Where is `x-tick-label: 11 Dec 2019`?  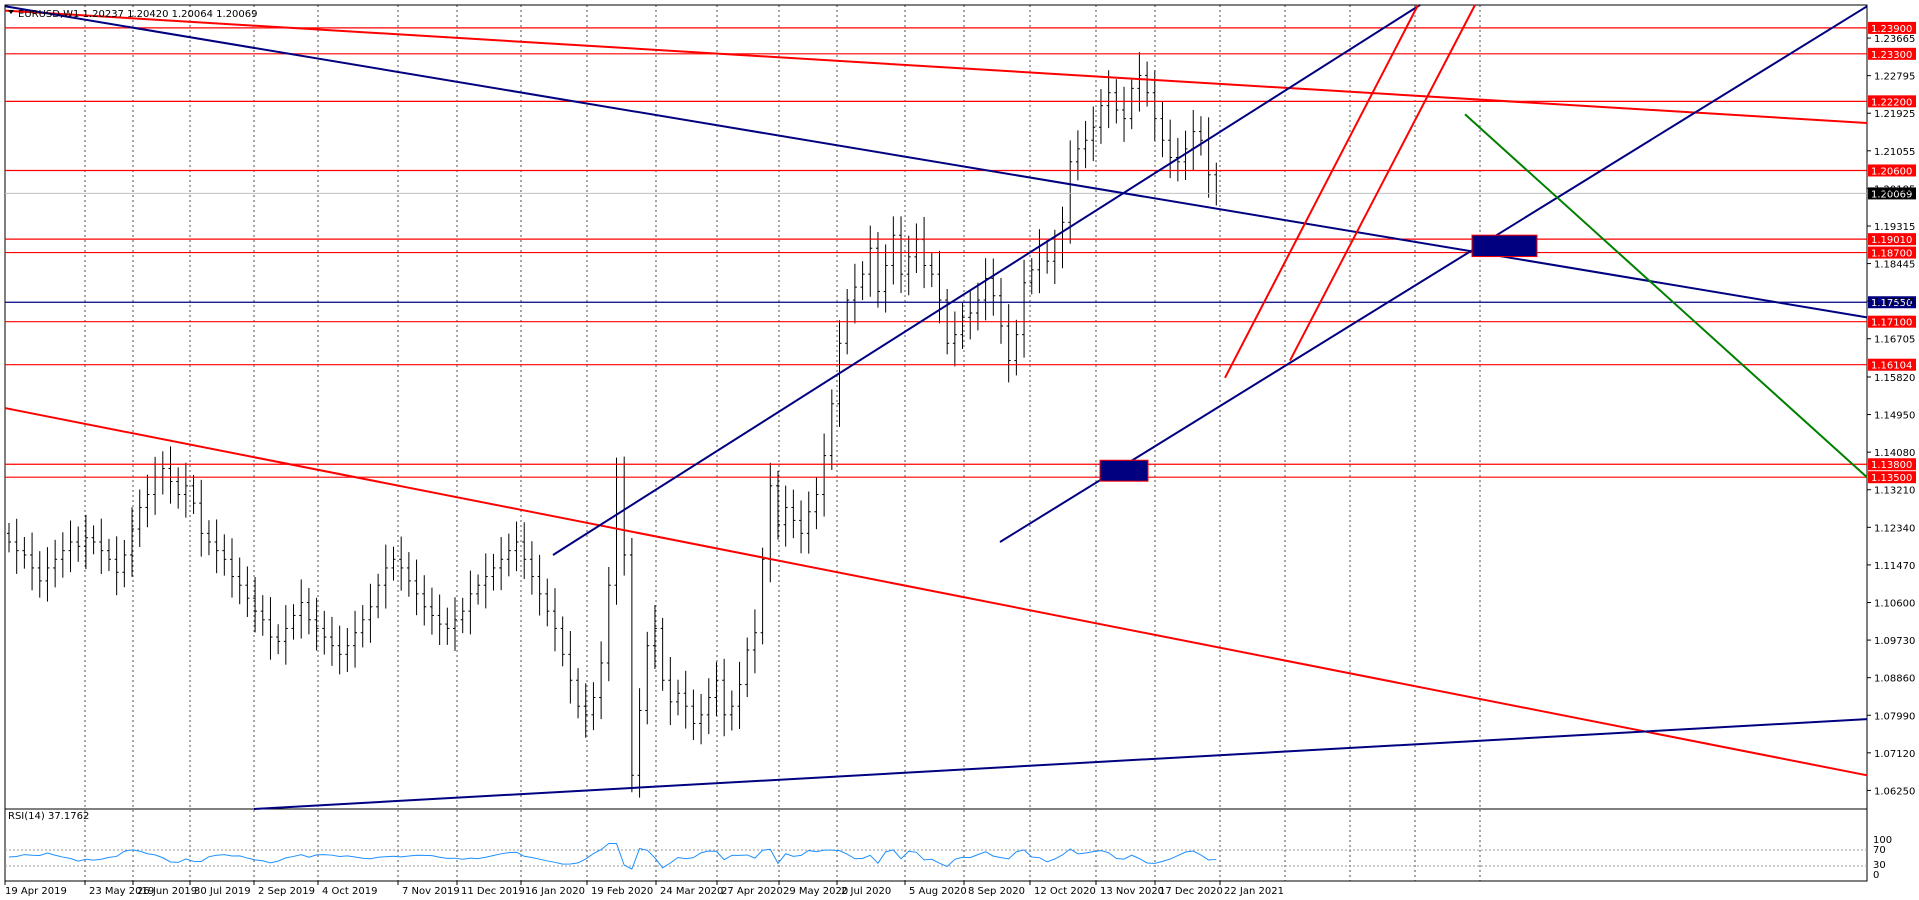
x-tick-label: 11 Dec 2019 is located at coordinates (493, 891).